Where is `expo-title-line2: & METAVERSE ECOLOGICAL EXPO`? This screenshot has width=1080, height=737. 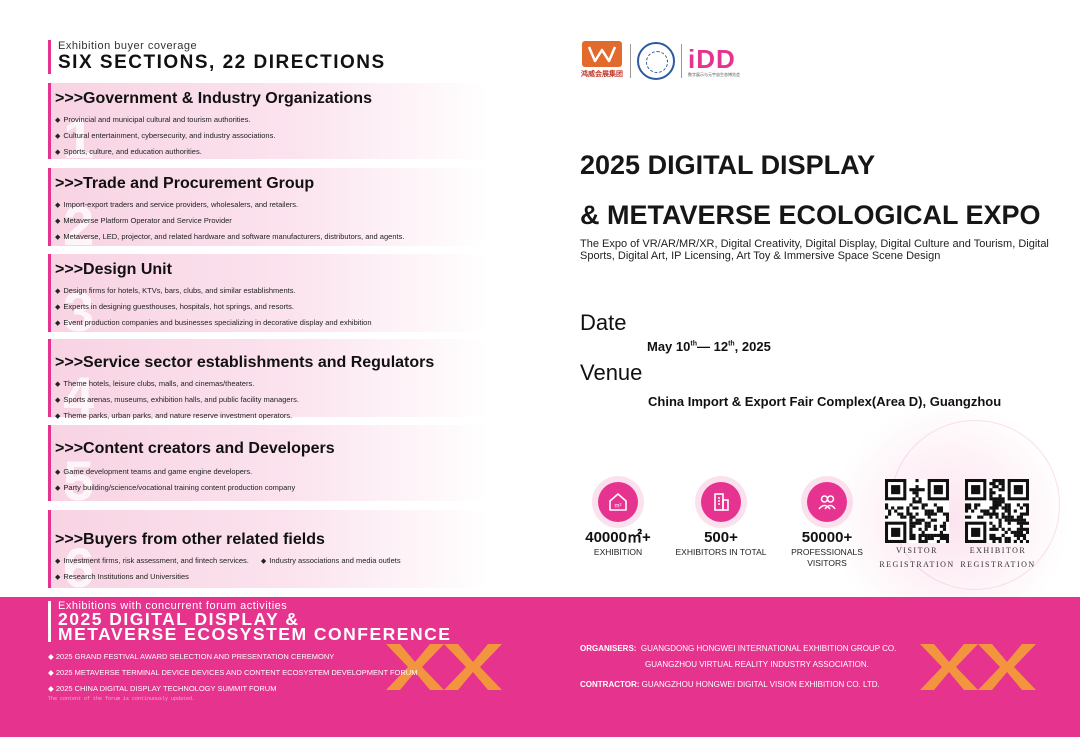 expo-title-line2: & METAVERSE ECOLOGICAL EXPO is located at coordinates (810, 215).